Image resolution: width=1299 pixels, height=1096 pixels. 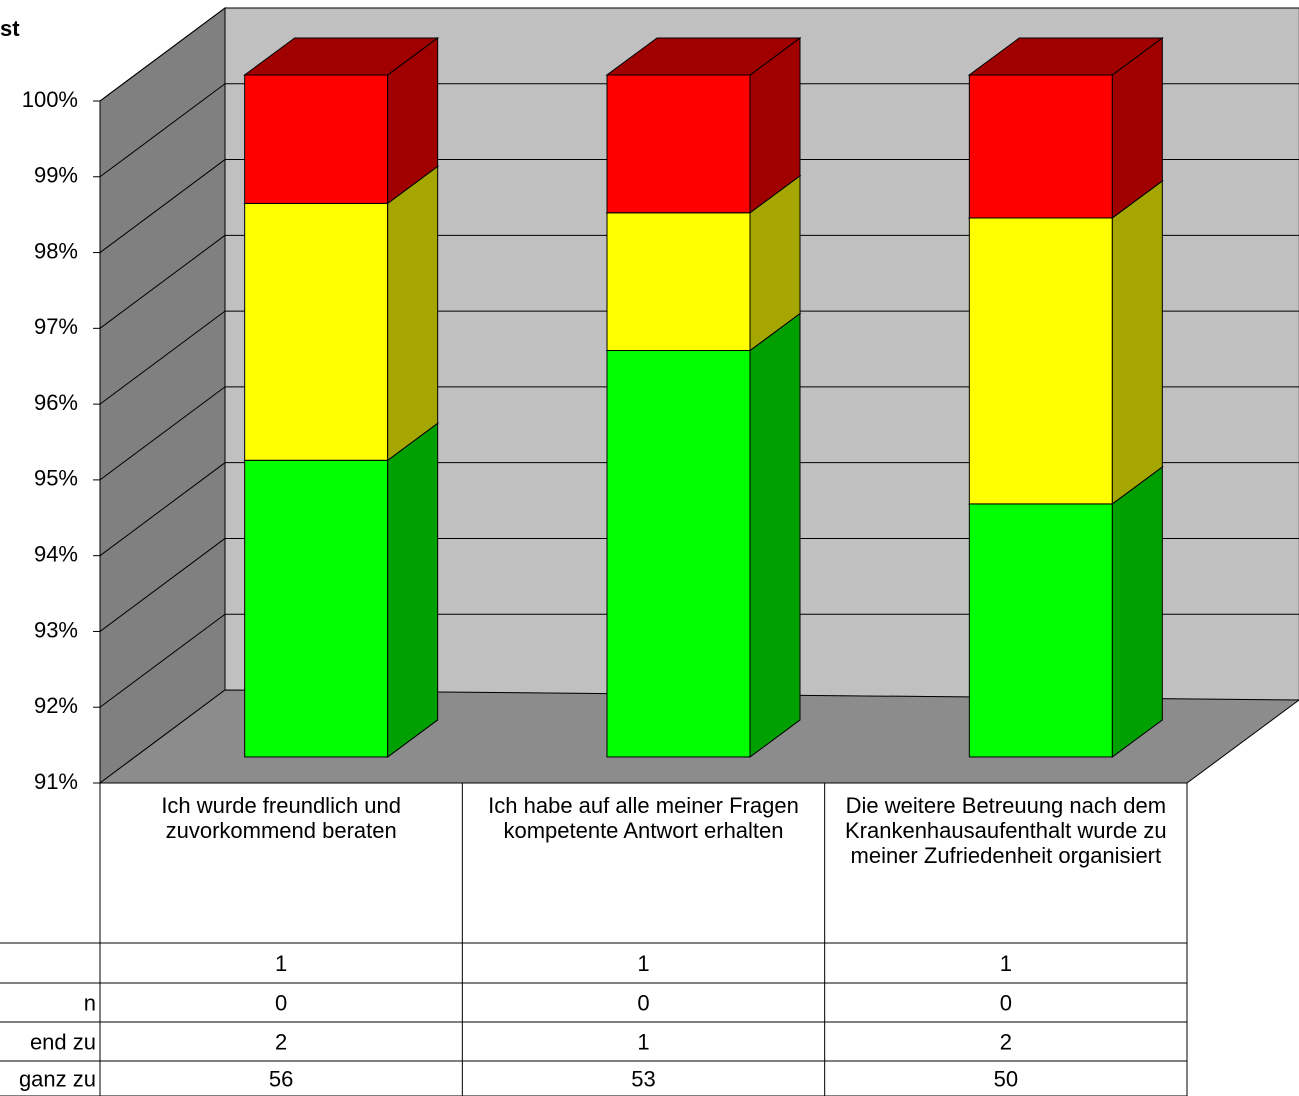 What do you see at coordinates (57, 1078) in the screenshot?
I see `row-label: ganz zu` at bounding box center [57, 1078].